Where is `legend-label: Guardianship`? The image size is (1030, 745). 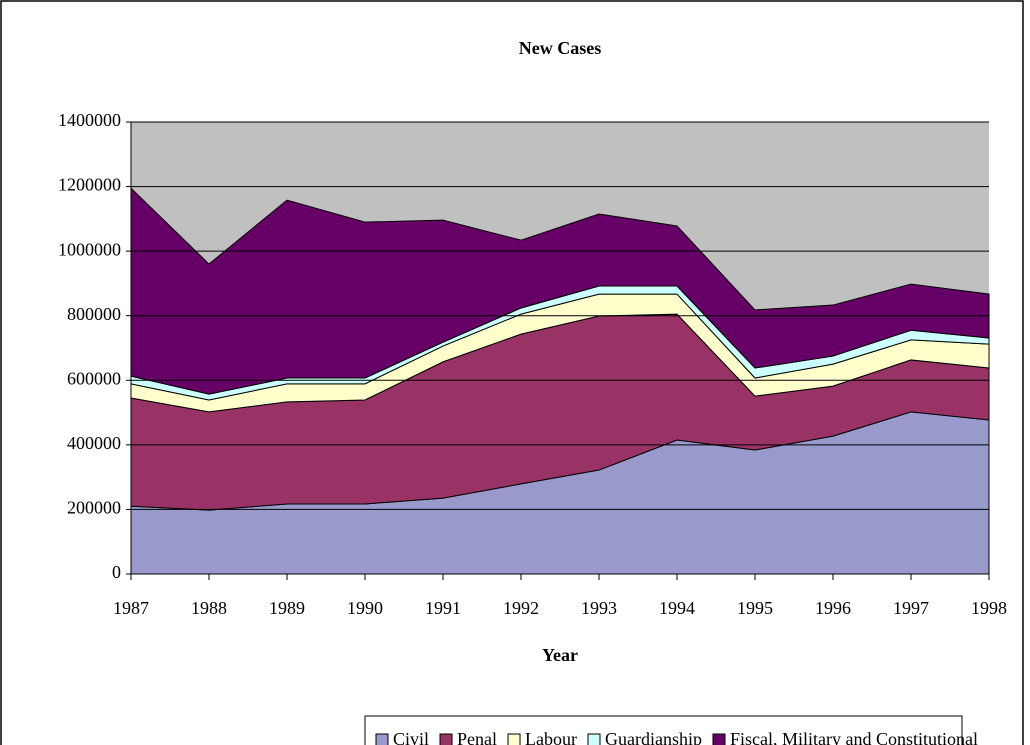
legend-label: Guardianship is located at coordinates (653, 737).